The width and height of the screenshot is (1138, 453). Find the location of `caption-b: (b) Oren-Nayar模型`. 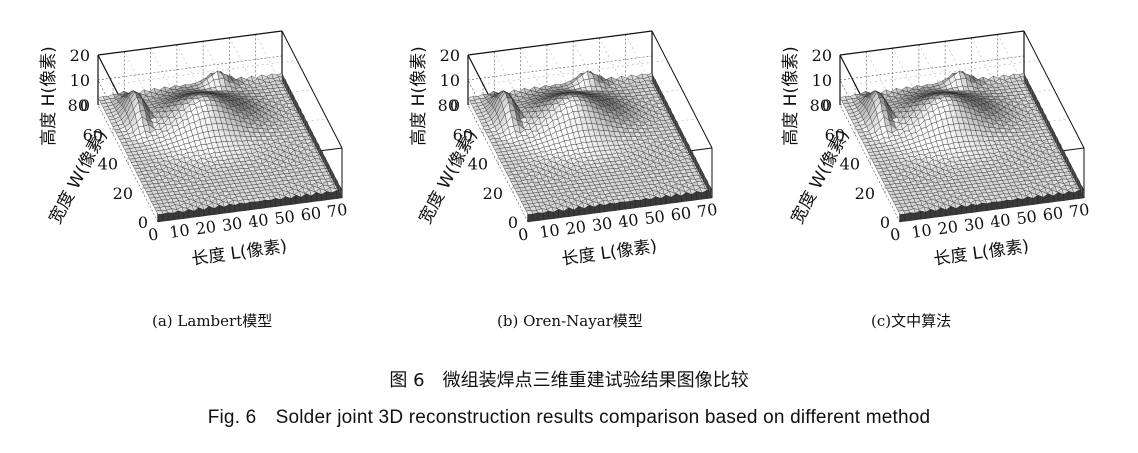

caption-b: (b) Oren-Nayar模型 is located at coordinates (570, 321).